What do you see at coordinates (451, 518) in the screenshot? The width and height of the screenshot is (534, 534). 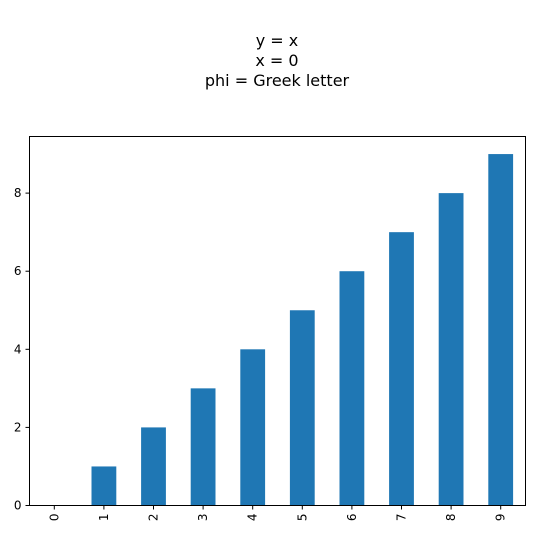 I see `x-tick-label: 8` at bounding box center [451, 518].